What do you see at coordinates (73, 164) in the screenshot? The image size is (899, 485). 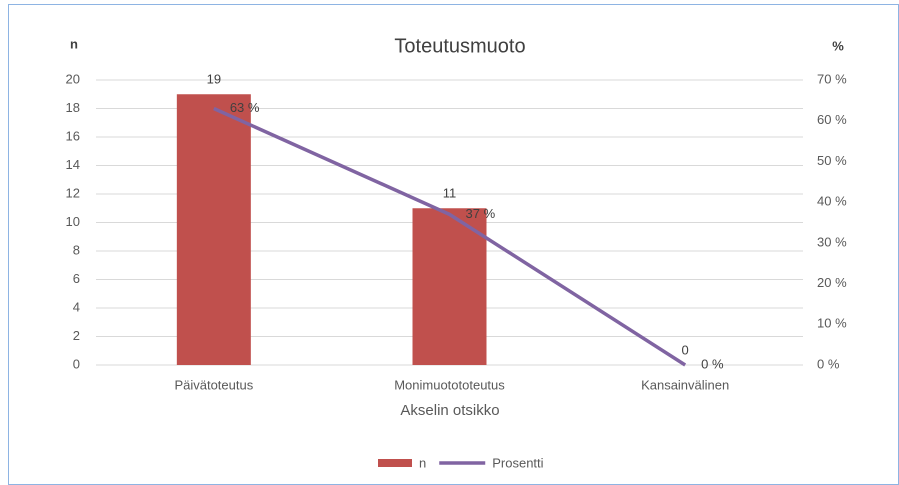 I see `y-tick-label: 14` at bounding box center [73, 164].